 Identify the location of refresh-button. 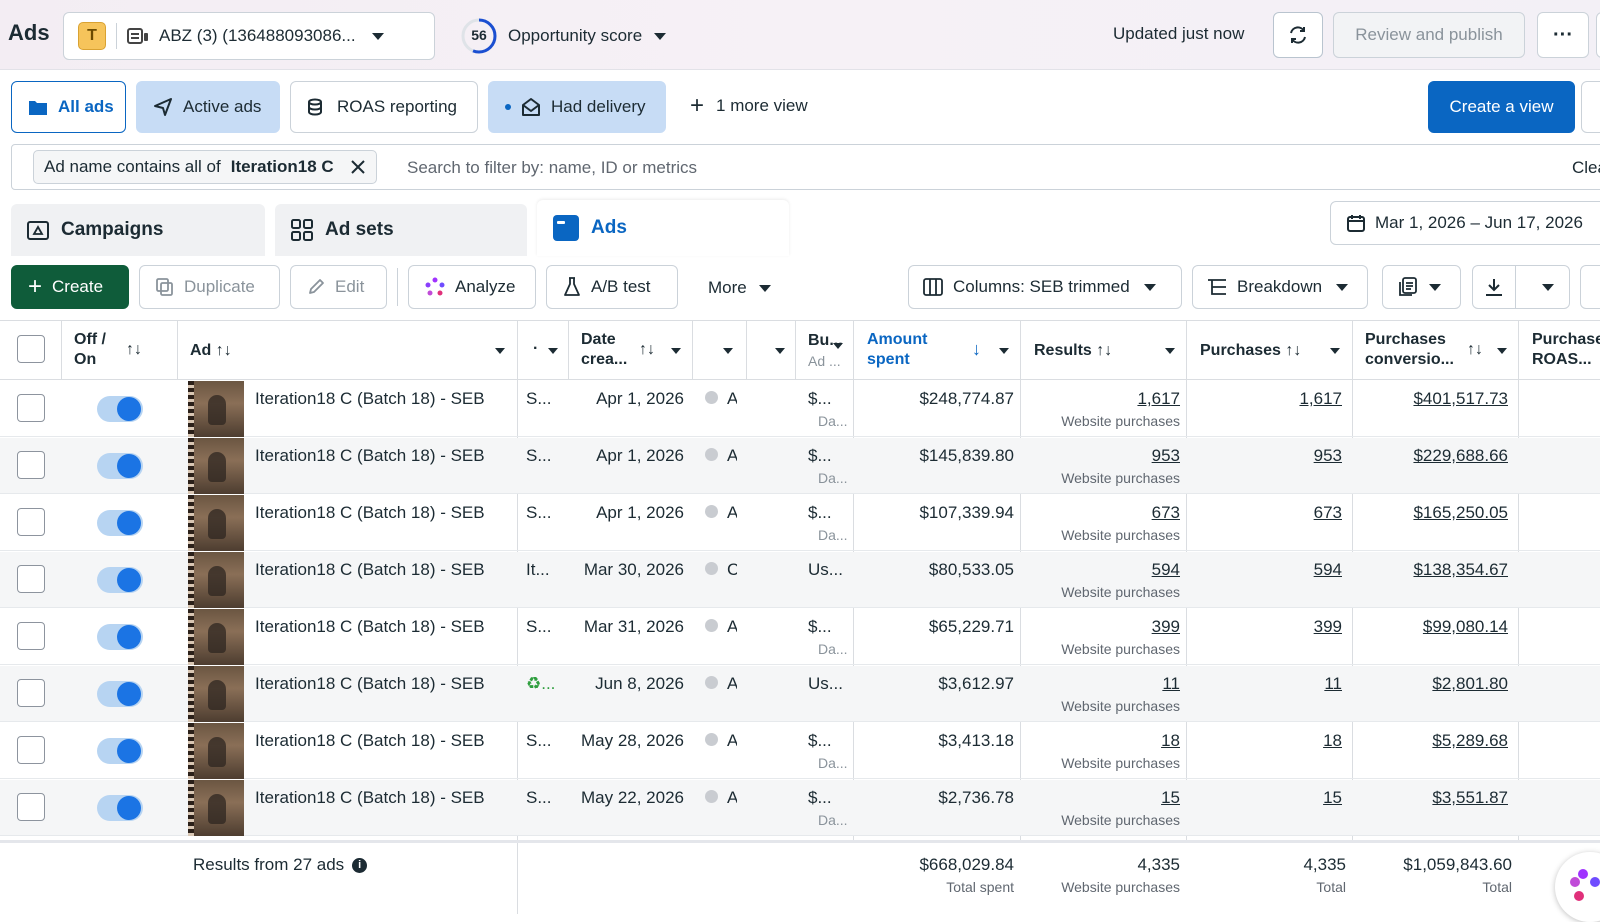
(1298, 35).